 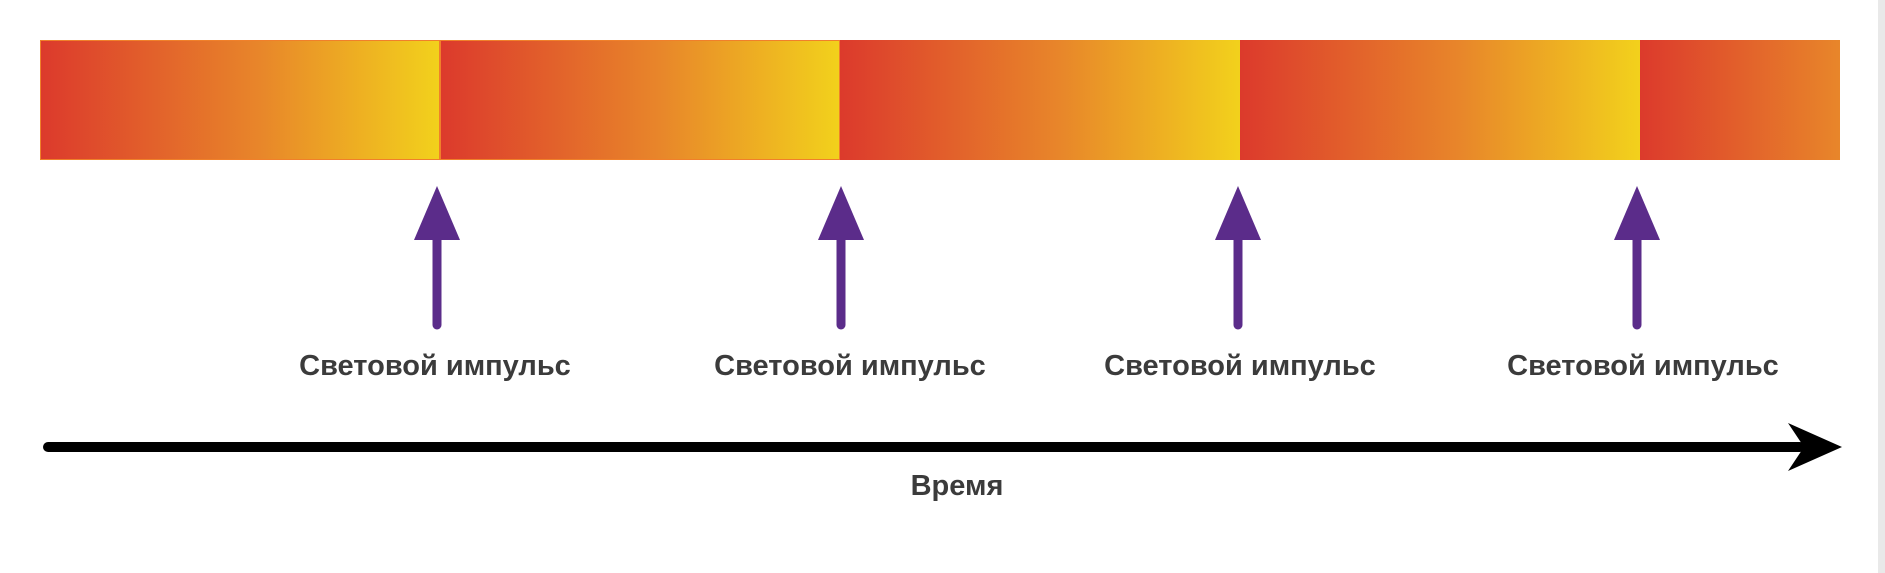 I want to click on pulse-label-4: Световой импульс, so click(x=1643, y=366).